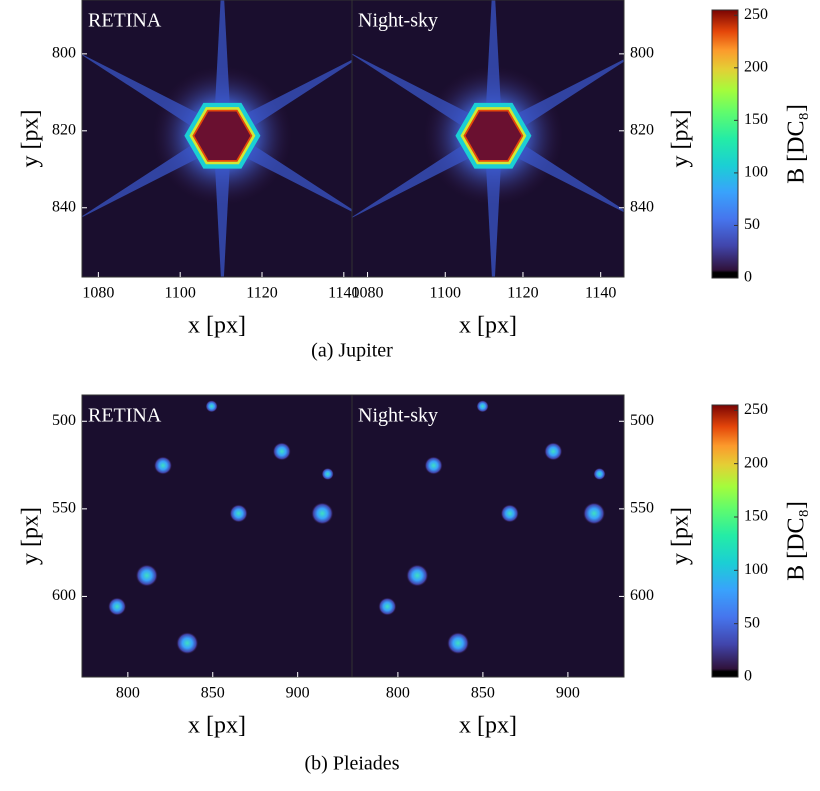 The width and height of the screenshot is (820, 791). What do you see at coordinates (352, 764) in the screenshot?
I see `caption: (b) Pleiades` at bounding box center [352, 764].